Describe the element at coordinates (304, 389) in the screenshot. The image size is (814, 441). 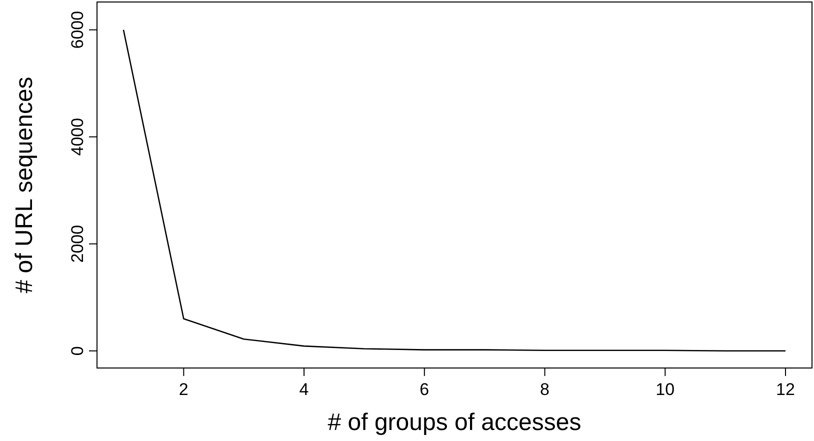
I see `x-tick-label: 4` at that location.